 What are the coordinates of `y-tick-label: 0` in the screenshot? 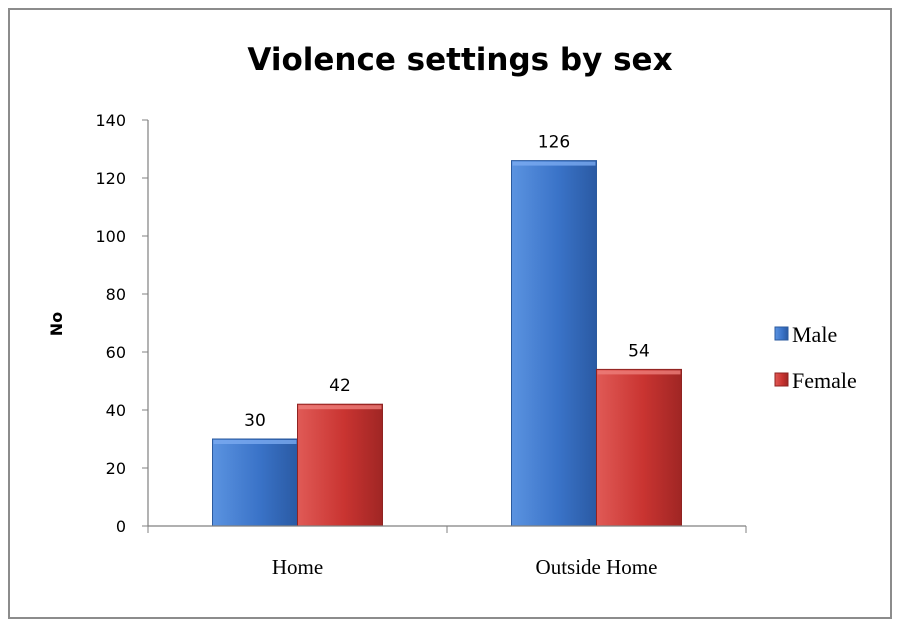 It's located at (121, 526).